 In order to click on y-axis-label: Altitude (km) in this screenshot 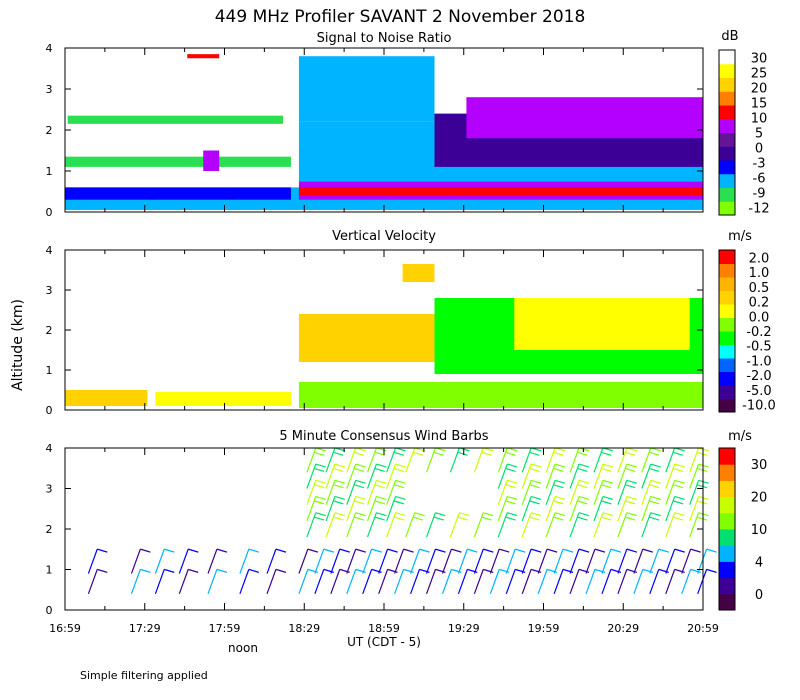, I will do `click(18, 345)`.